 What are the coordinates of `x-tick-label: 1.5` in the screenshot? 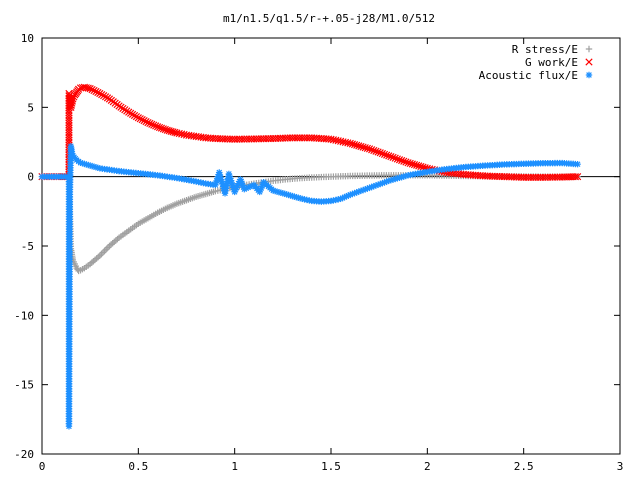 It's located at (331, 466).